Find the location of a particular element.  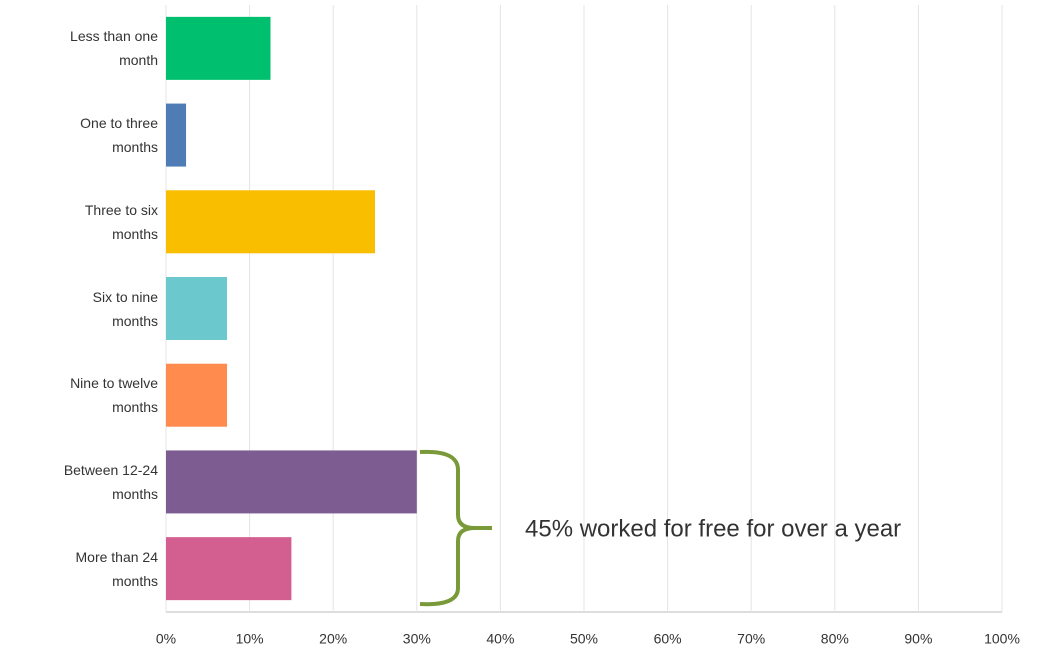

y-tick-label: One to three months is located at coordinates (119, 135).